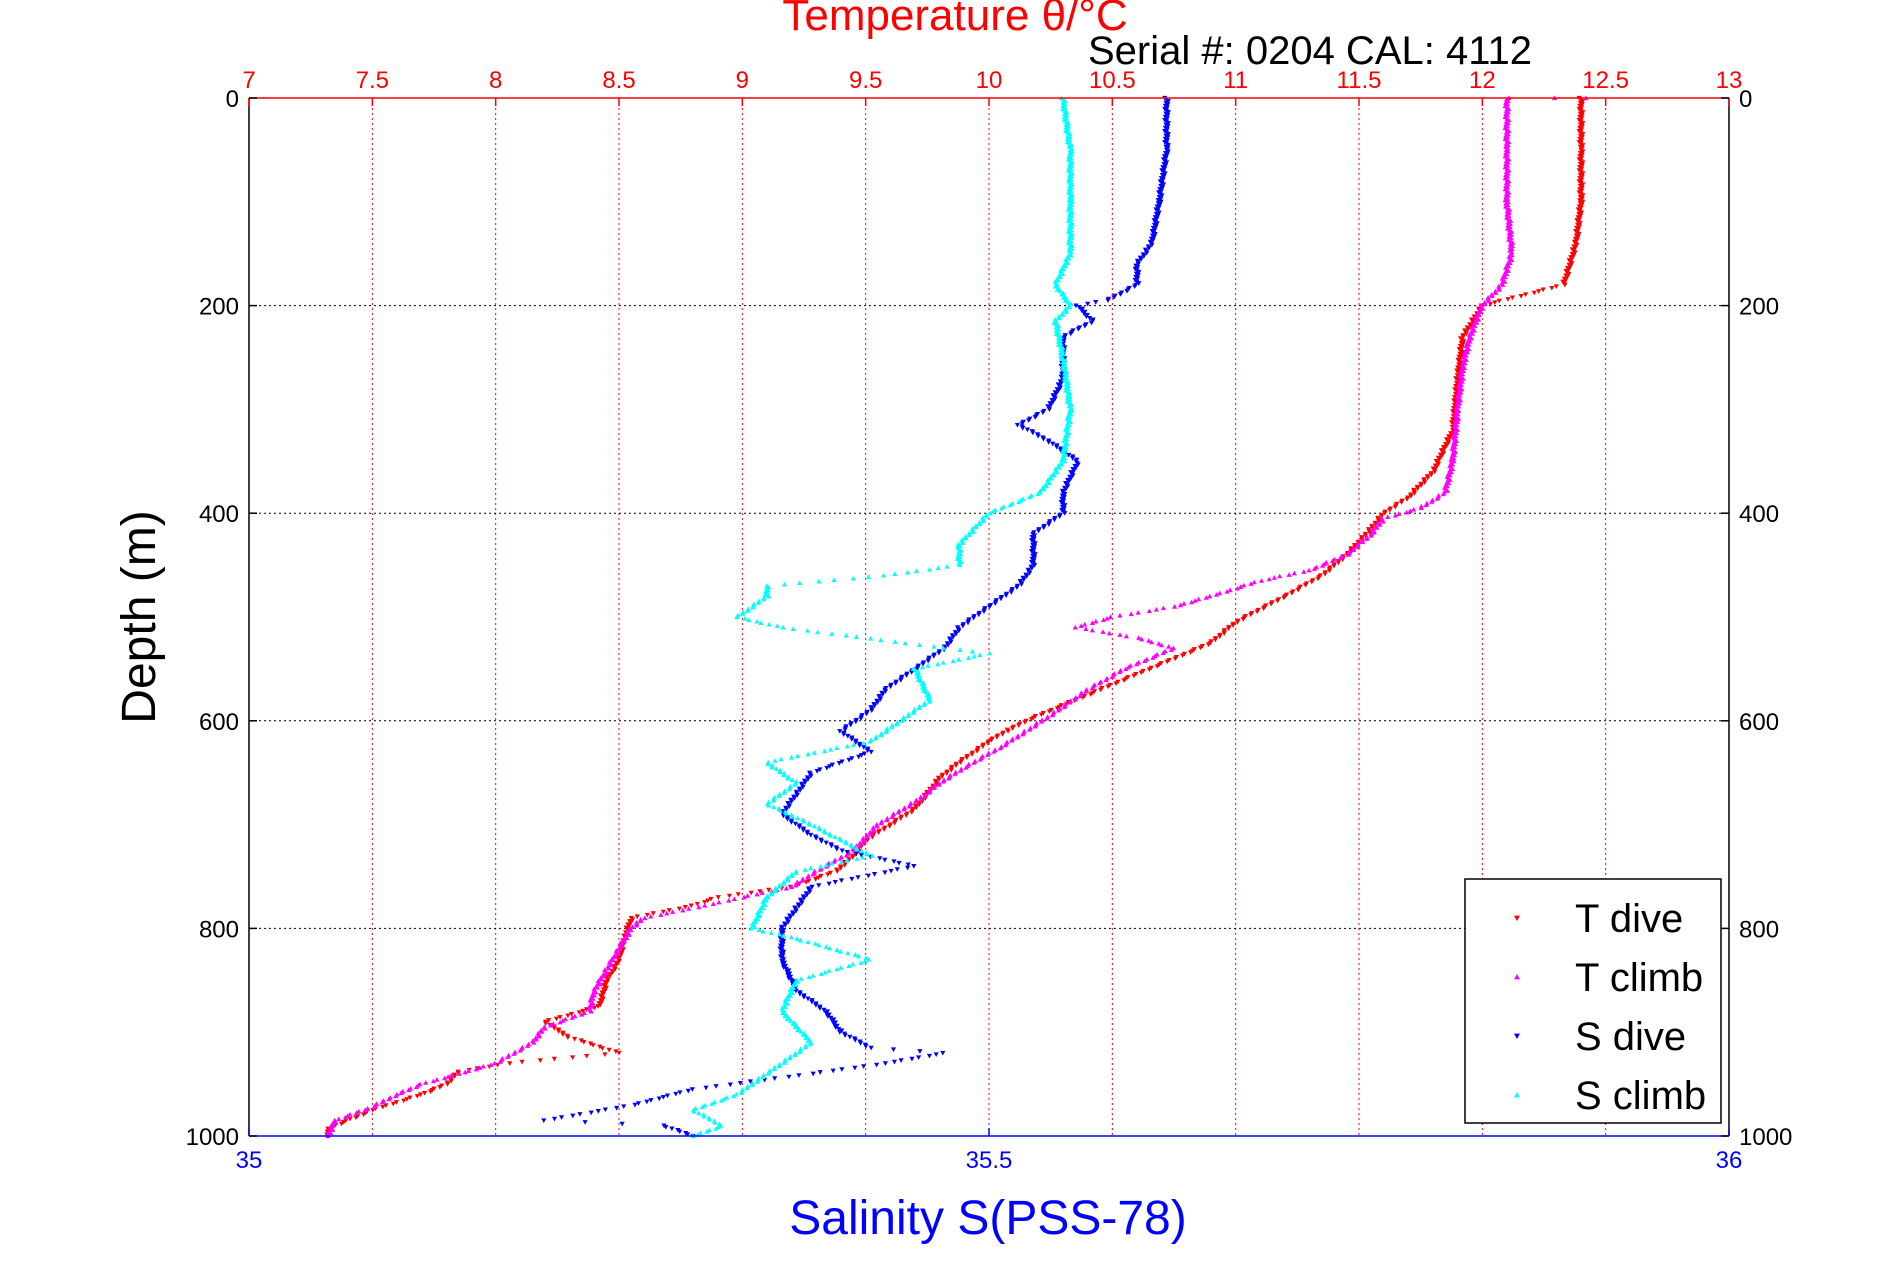 Image resolution: width=1891 pixels, height=1262 pixels. I want to click on tick-label-depth-right: 0, so click(1745, 99).